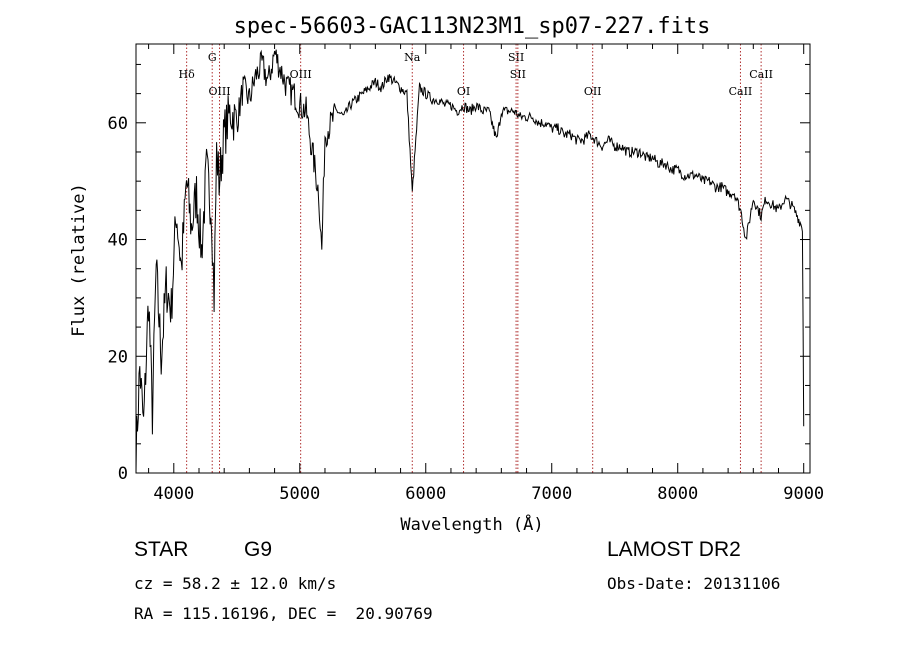 The width and height of the screenshot is (900, 649). Describe the element at coordinates (299, 494) in the screenshot. I see `x-tick-label: 5000` at that location.